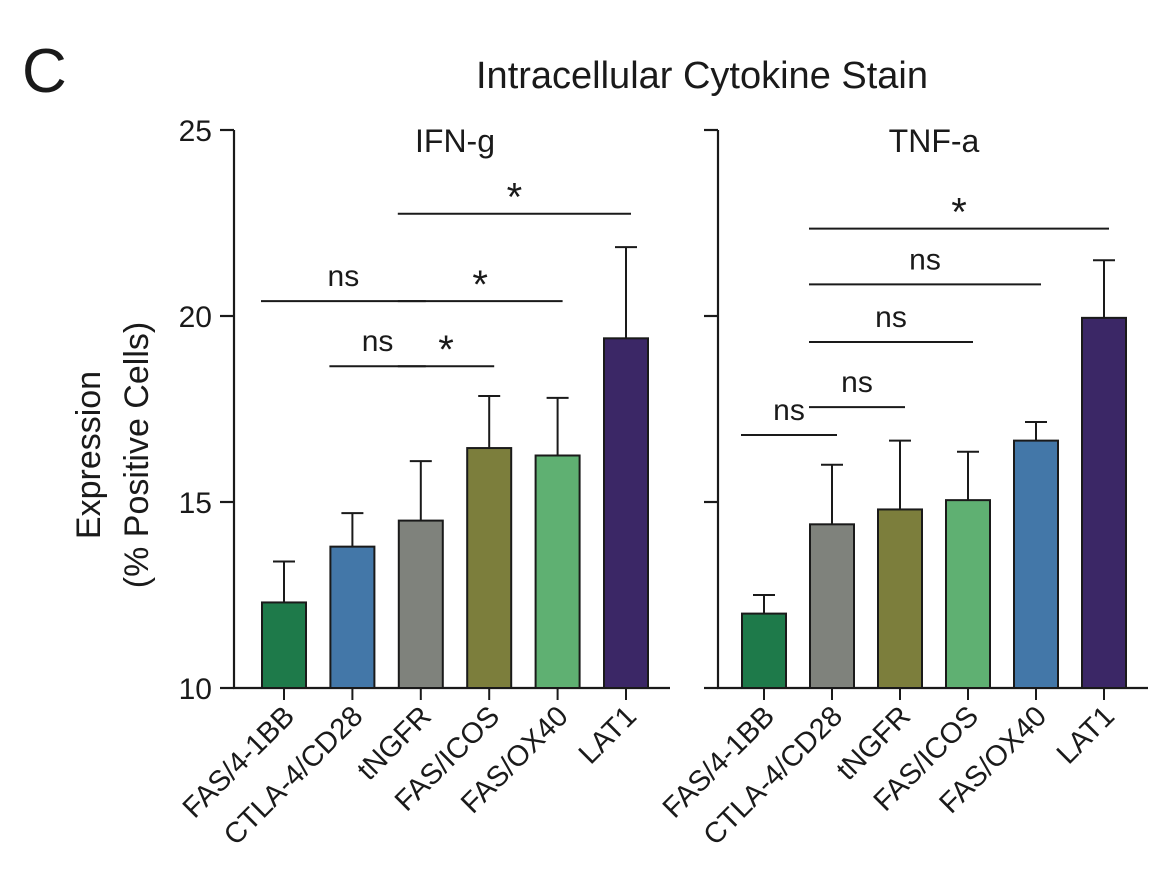 The height and width of the screenshot is (883, 1168). I want to click on y-axis-label-line1: Expression, so click(89, 455).